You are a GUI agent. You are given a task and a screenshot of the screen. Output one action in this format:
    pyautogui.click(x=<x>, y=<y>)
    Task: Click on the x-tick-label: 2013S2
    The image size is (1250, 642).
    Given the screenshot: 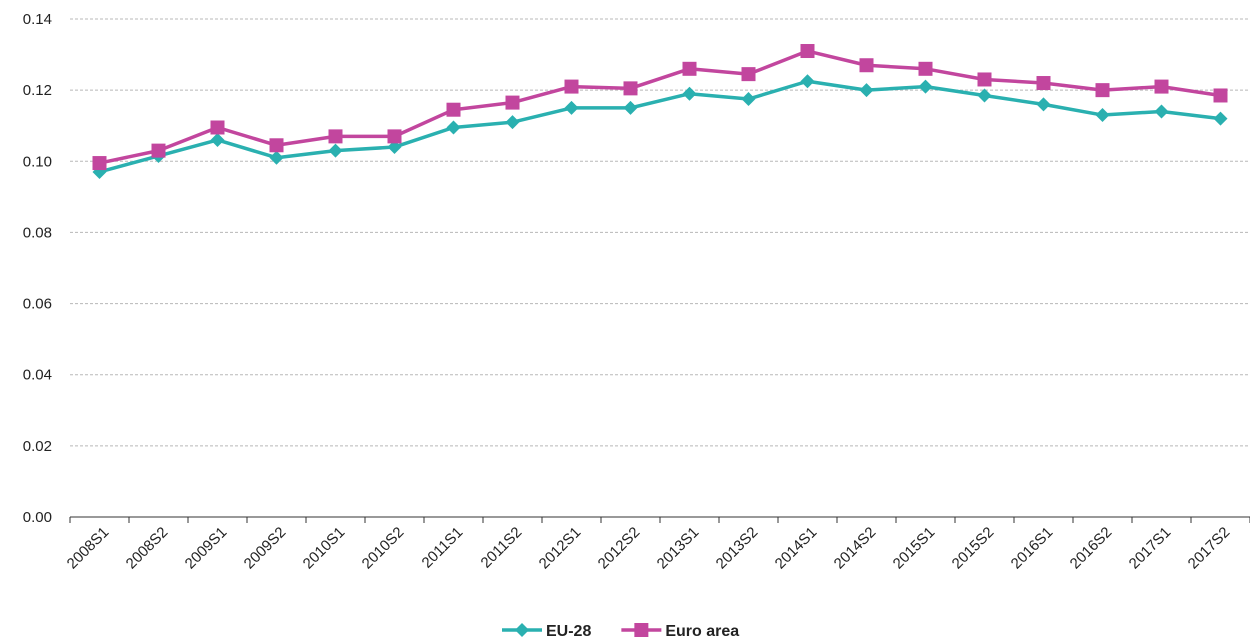 What is the action you would take?
    pyautogui.click(x=737, y=548)
    